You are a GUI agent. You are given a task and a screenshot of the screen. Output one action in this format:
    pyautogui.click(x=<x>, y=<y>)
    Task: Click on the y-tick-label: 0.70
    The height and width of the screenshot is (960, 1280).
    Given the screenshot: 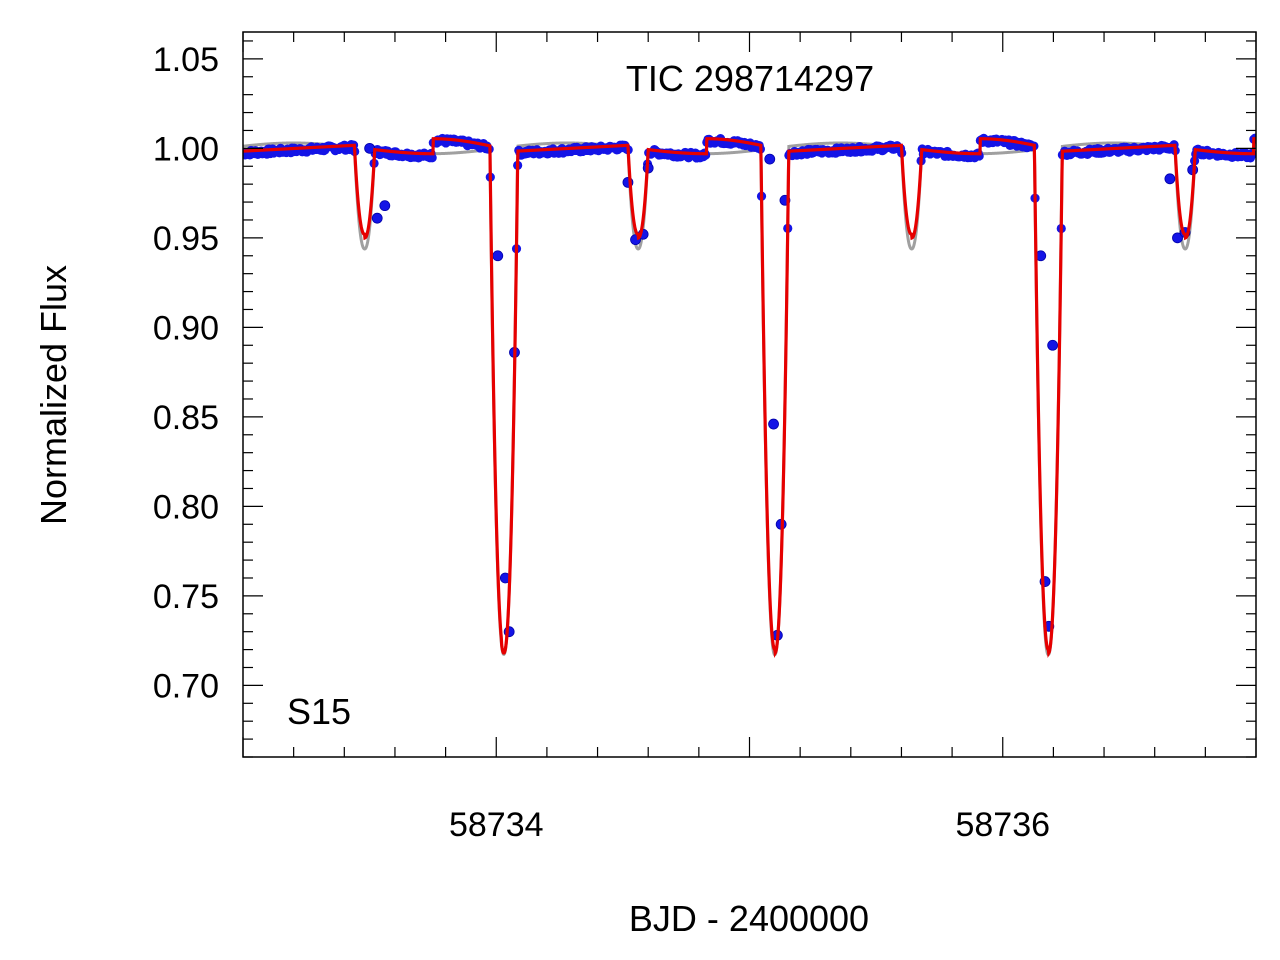 What is the action you would take?
    pyautogui.click(x=186, y=686)
    